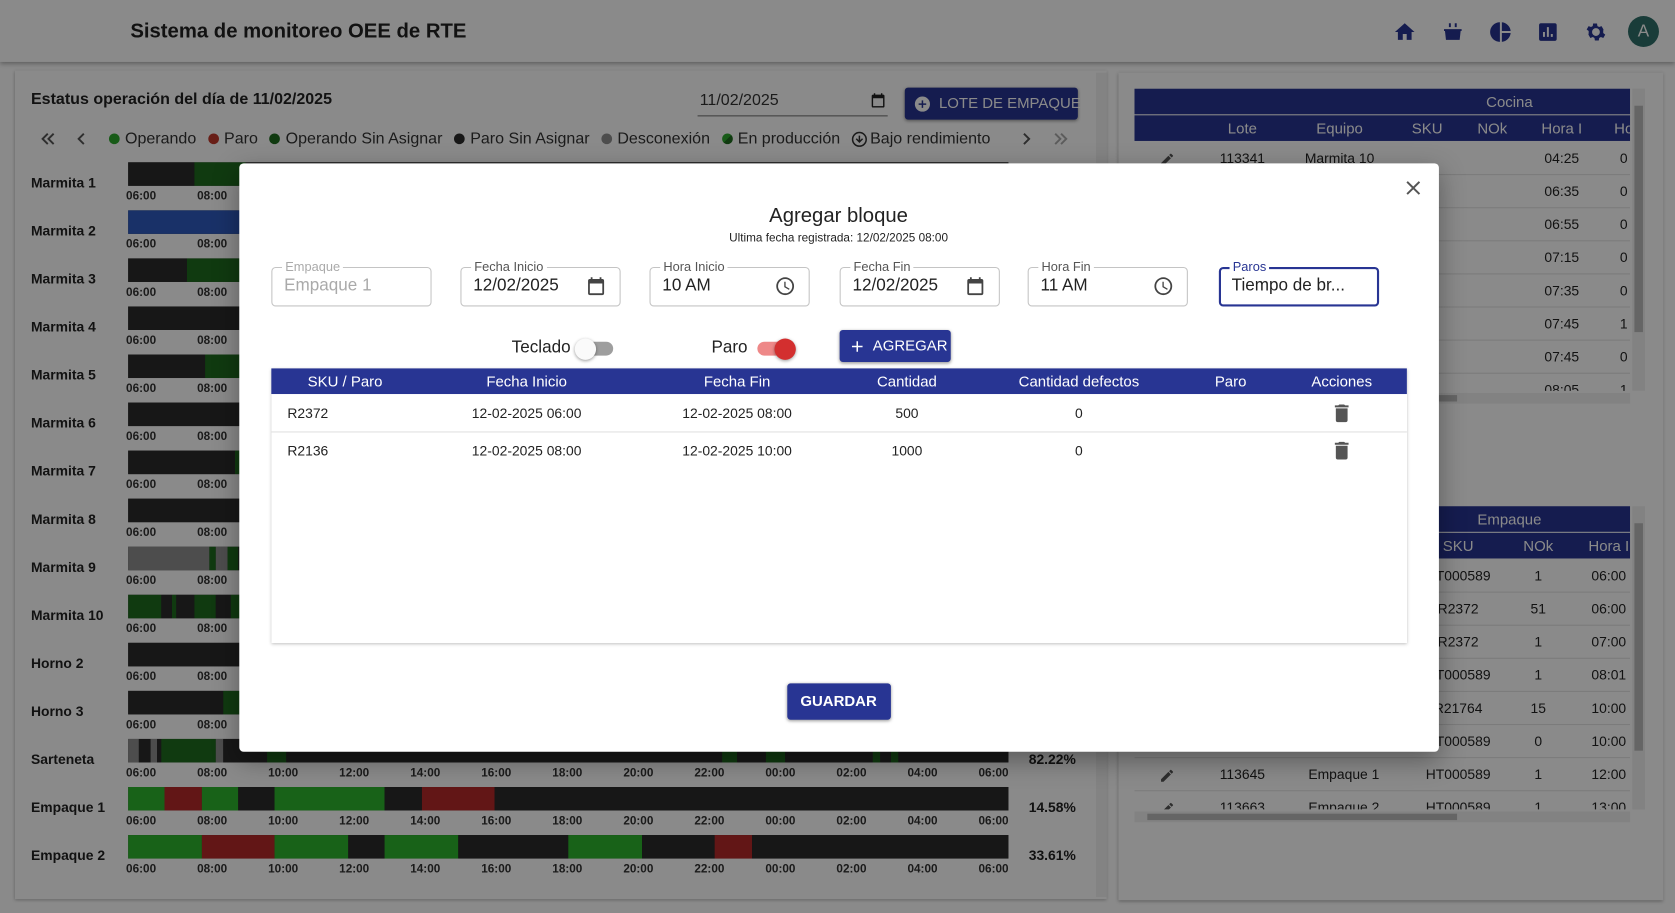 The height and width of the screenshot is (913, 1675). What do you see at coordinates (1453, 31) in the screenshot?
I see `nav-cooking` at bounding box center [1453, 31].